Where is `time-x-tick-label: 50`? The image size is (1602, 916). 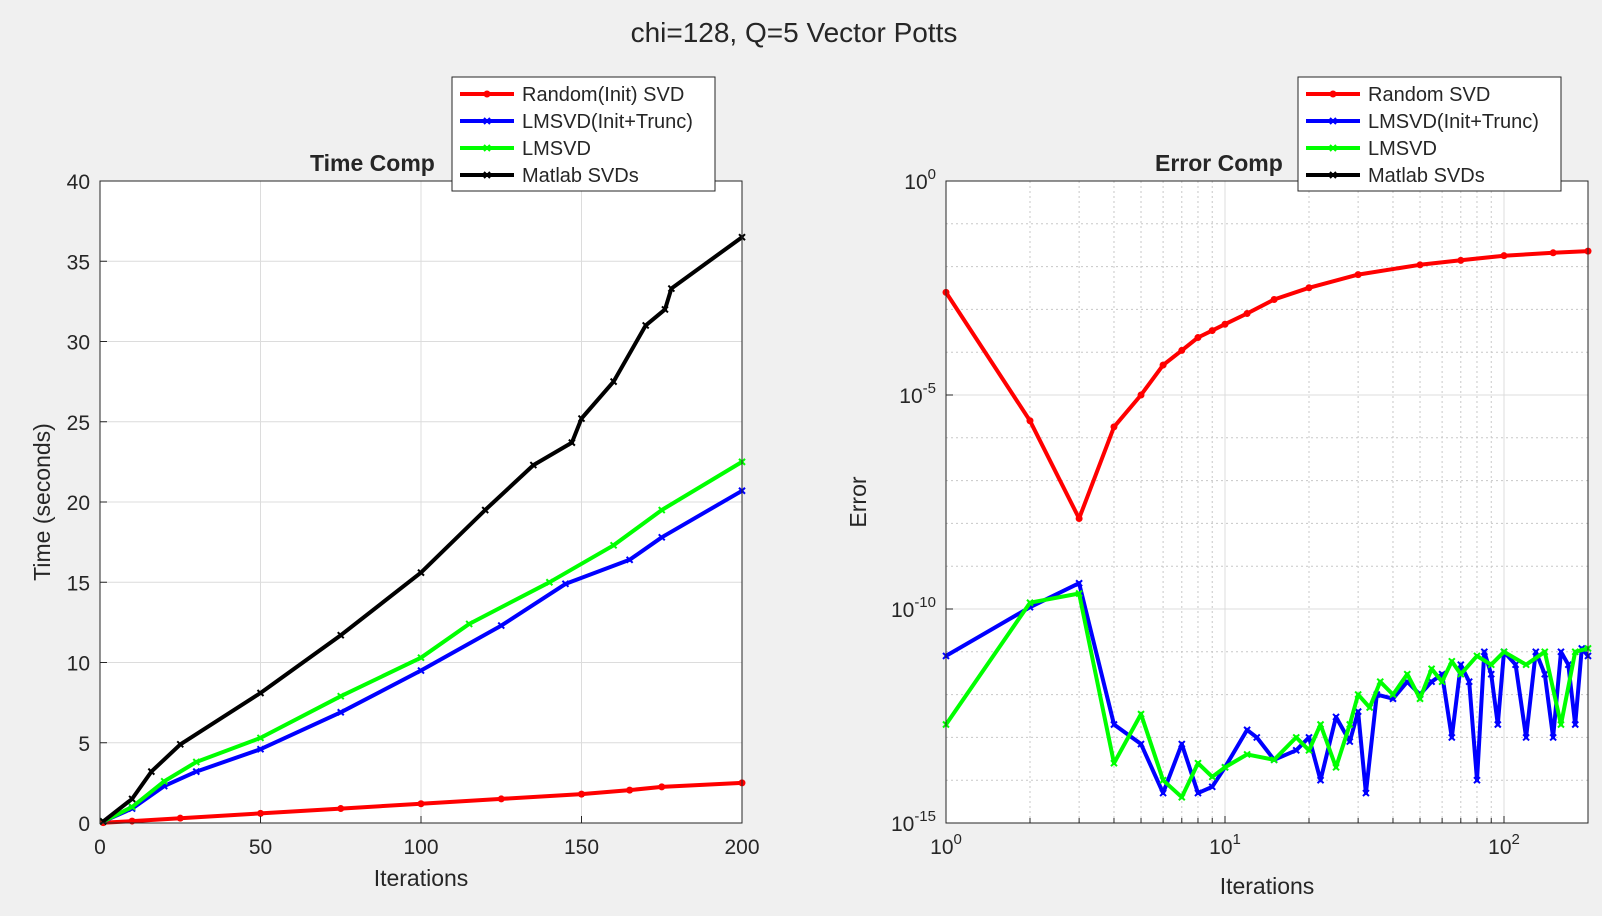 time-x-tick-label: 50 is located at coordinates (260, 847).